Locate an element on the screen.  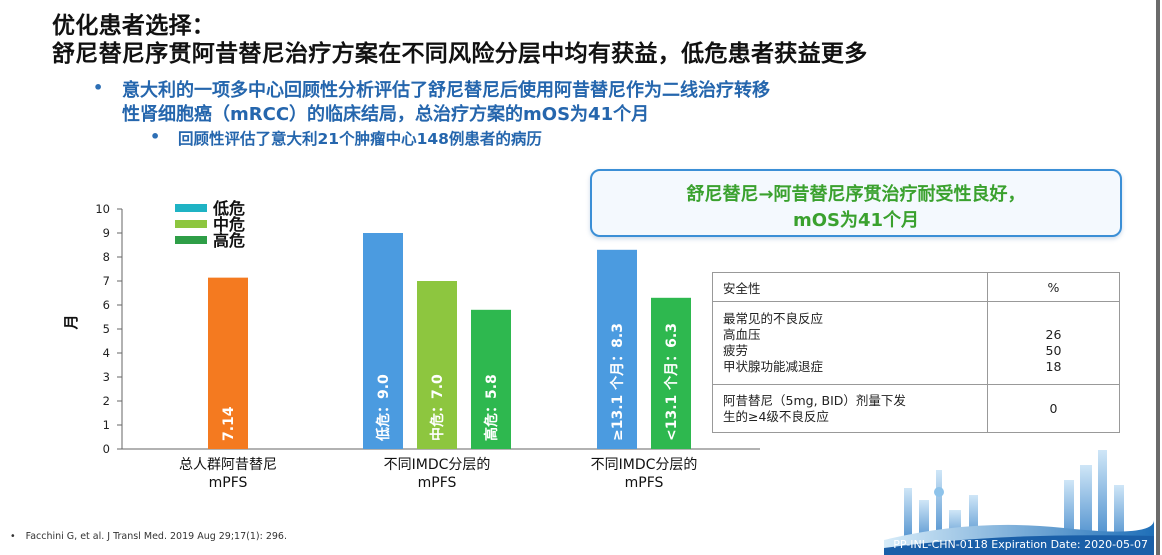
safety-grade4-value: 0 is located at coordinates (1053, 408).